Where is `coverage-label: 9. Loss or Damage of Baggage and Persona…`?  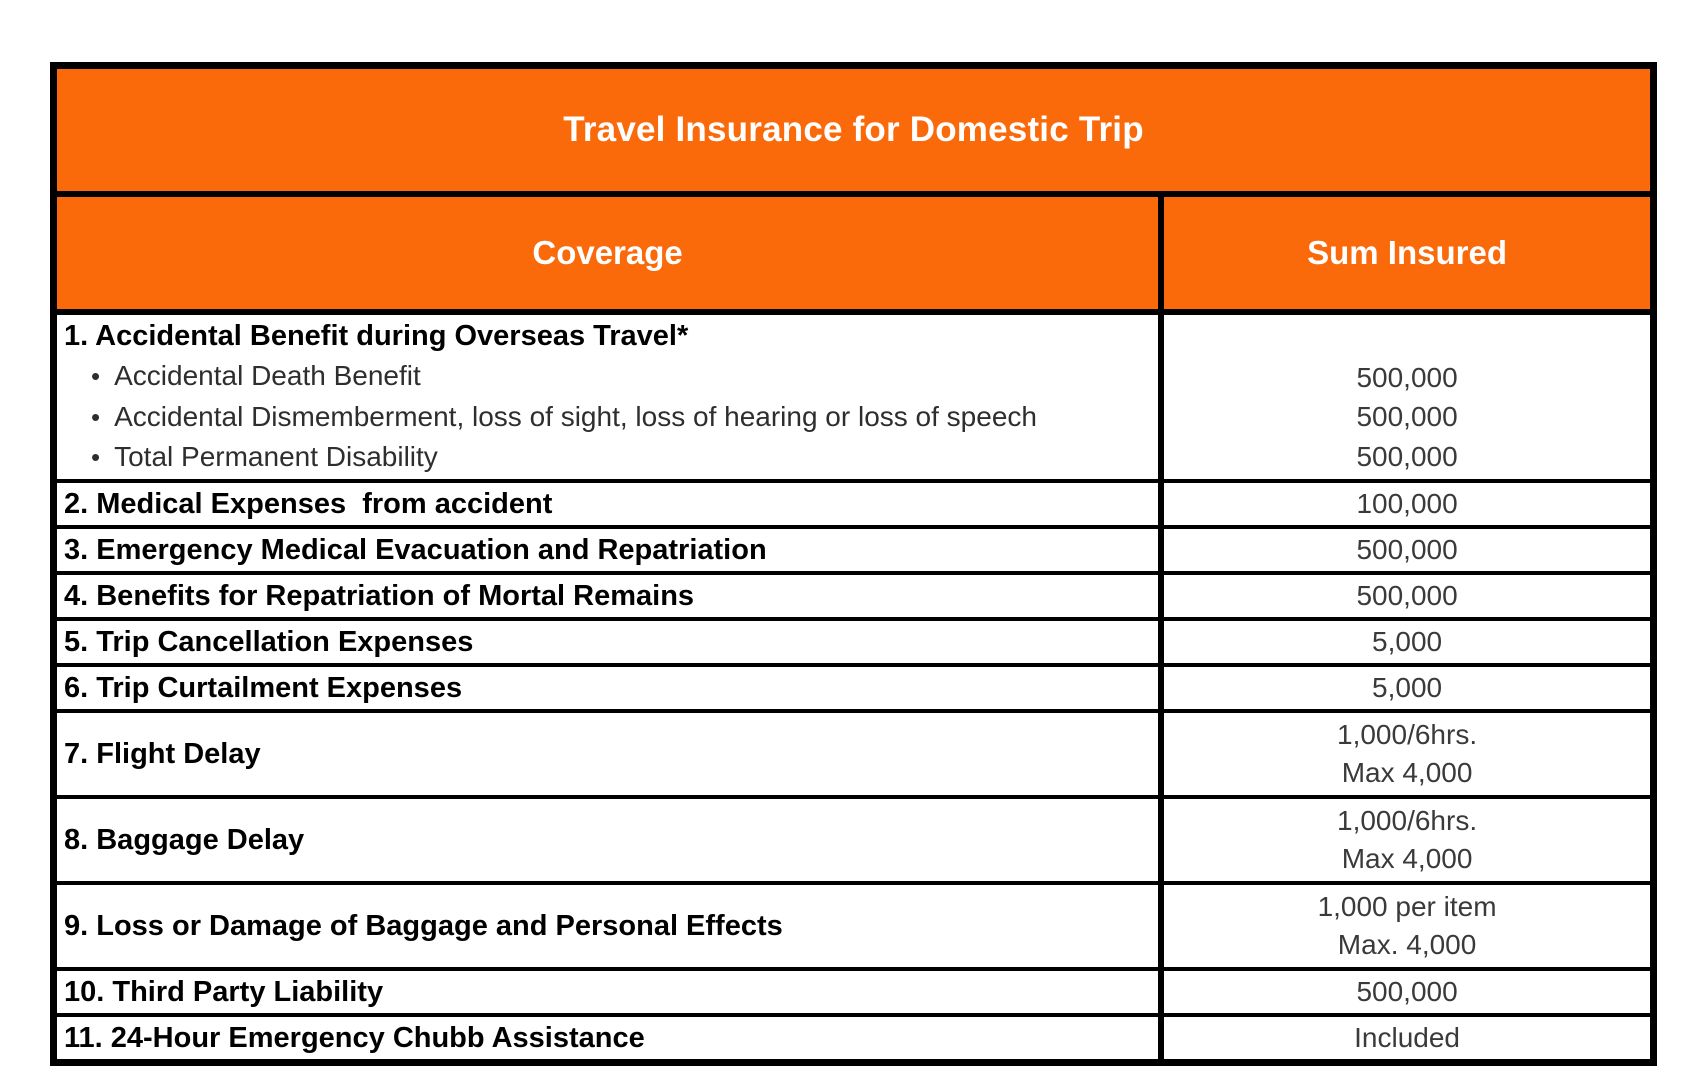
coverage-label: 9. Loss or Damage of Baggage and Persona… is located at coordinates (423, 925).